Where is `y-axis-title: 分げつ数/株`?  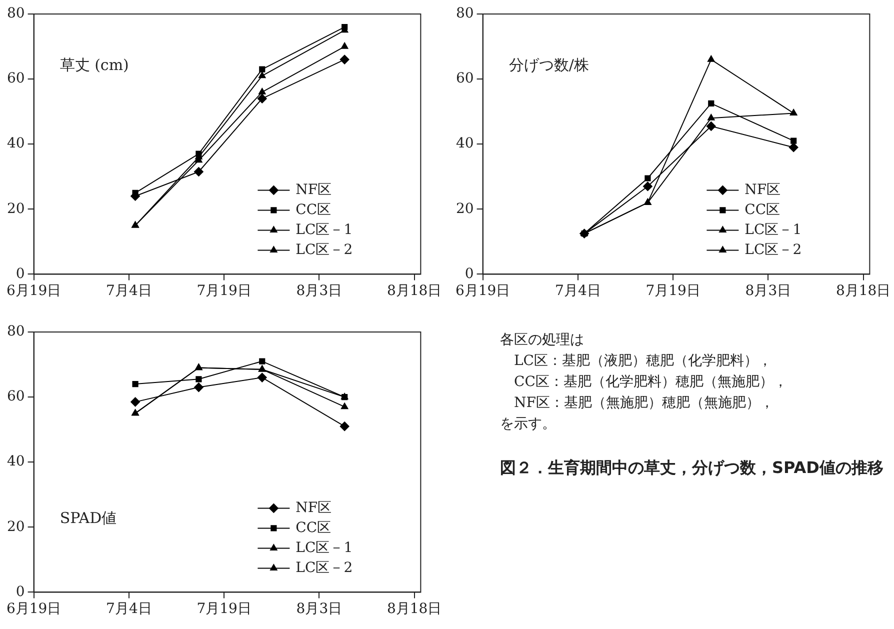
y-axis-title: 分げつ数/株 is located at coordinates (548, 65).